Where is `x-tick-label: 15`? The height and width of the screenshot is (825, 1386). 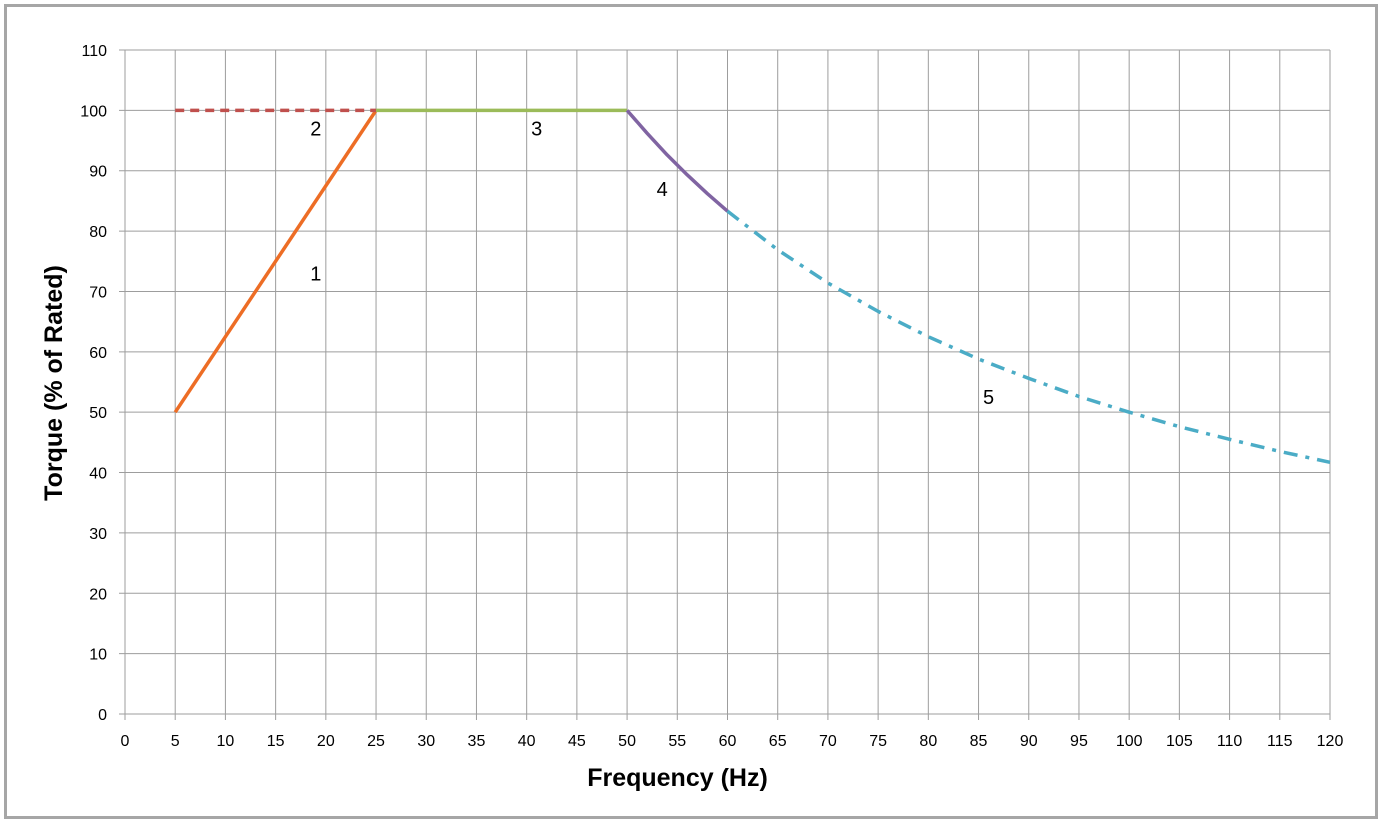
x-tick-label: 15 is located at coordinates (276, 741).